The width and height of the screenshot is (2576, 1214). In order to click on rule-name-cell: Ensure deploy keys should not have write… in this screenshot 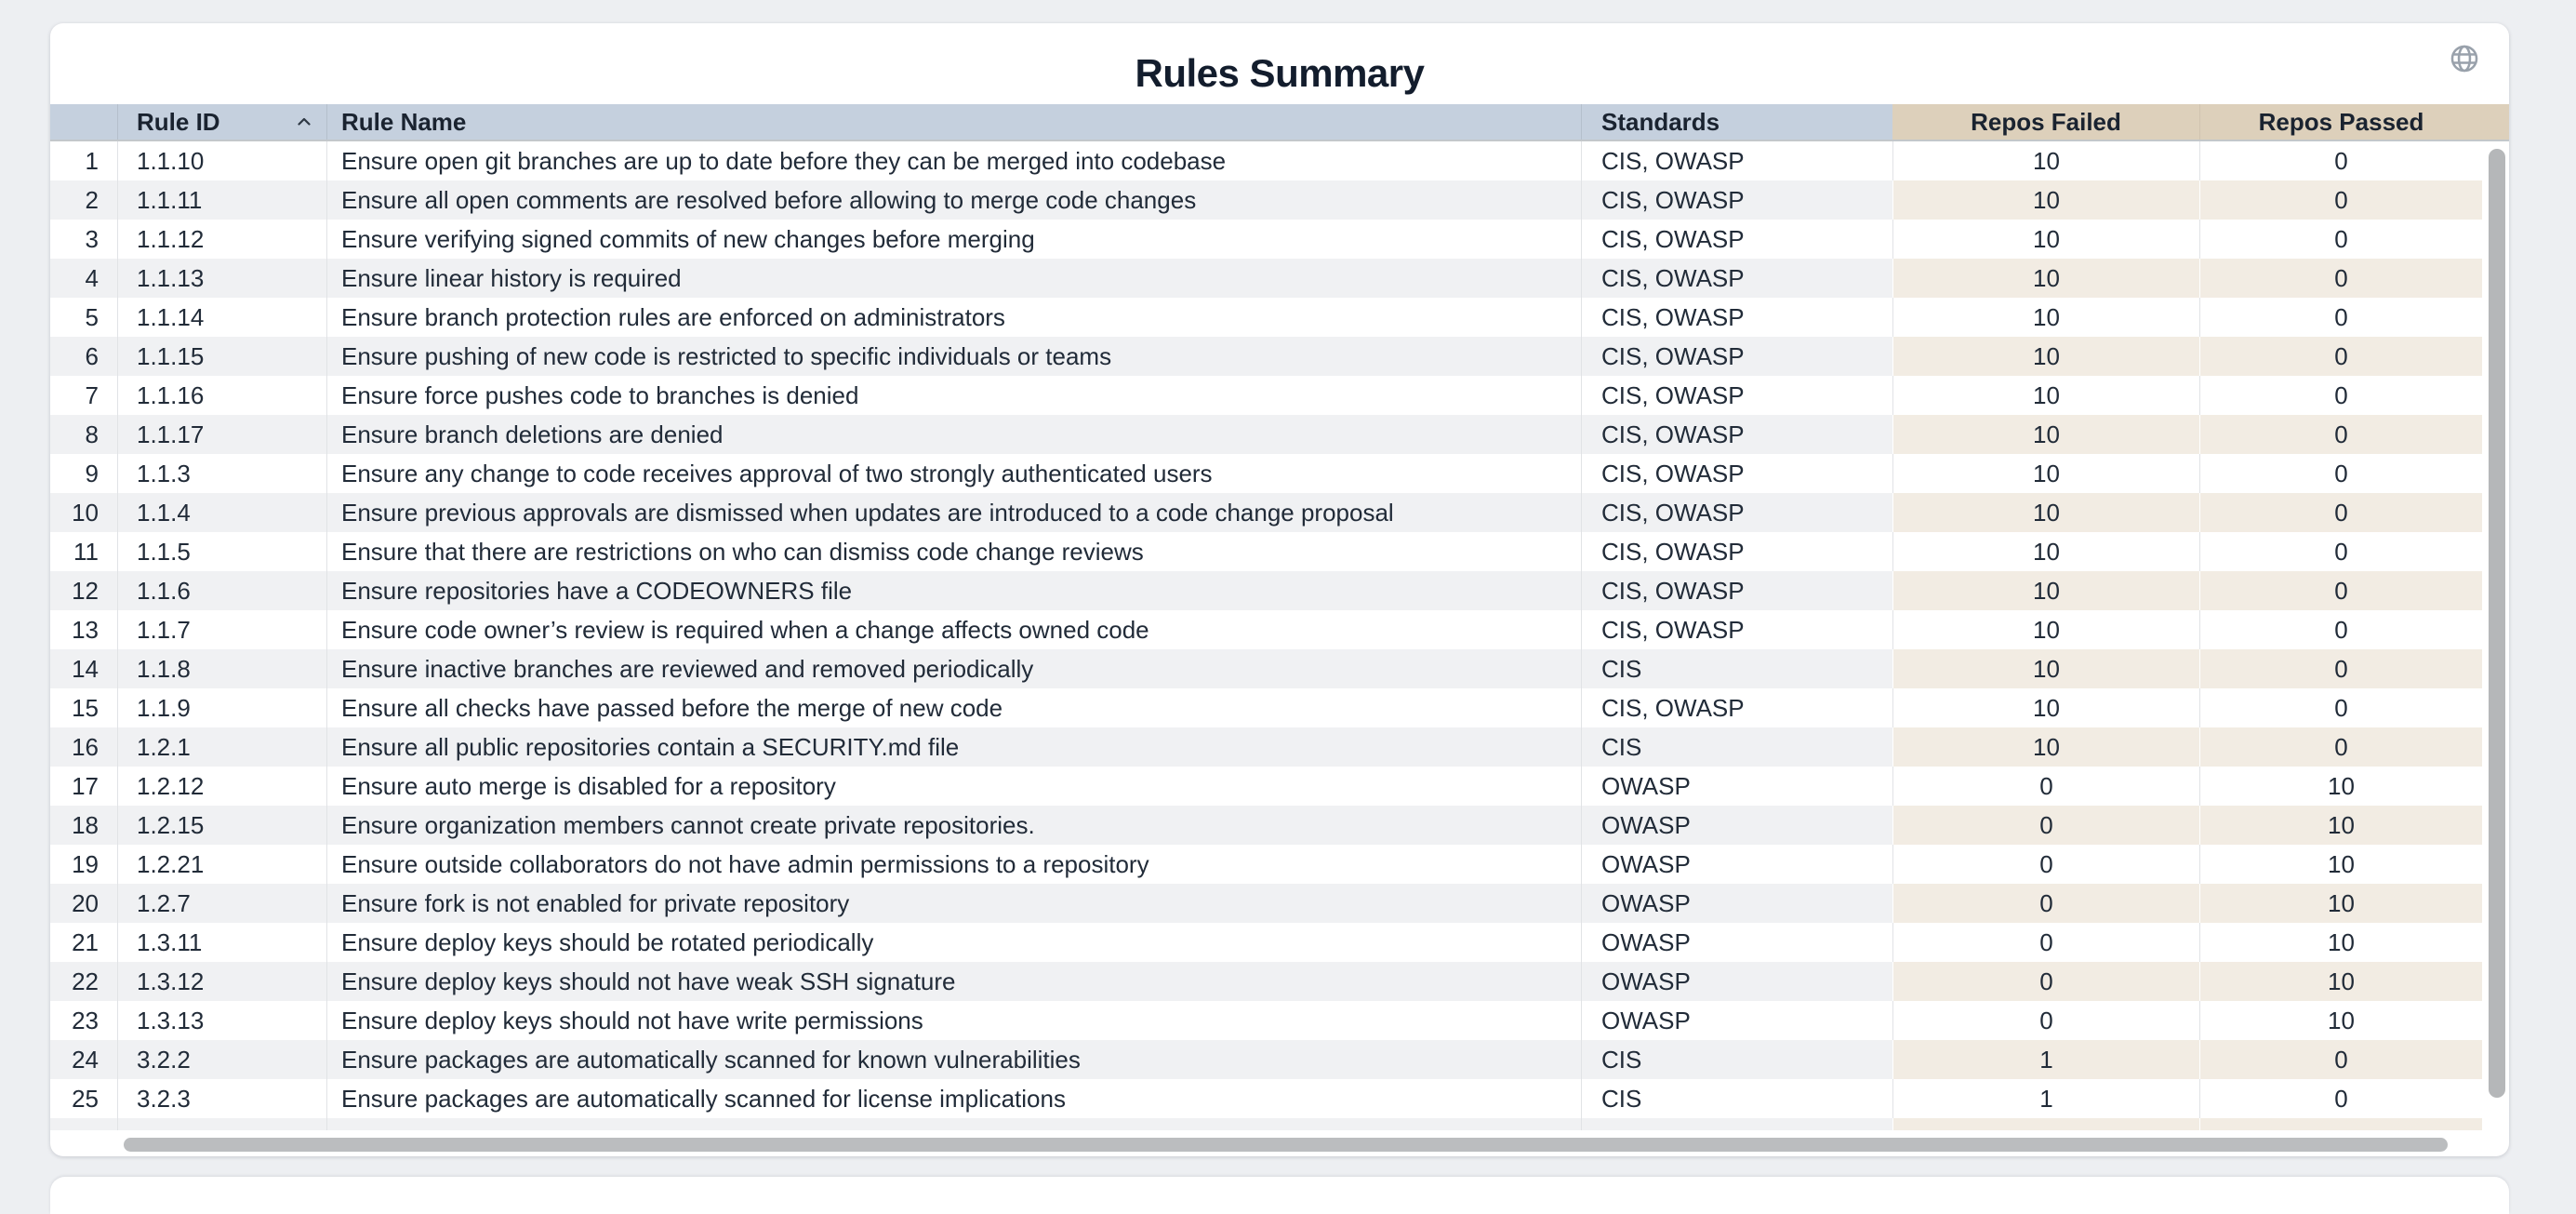, I will do `click(953, 1020)`.